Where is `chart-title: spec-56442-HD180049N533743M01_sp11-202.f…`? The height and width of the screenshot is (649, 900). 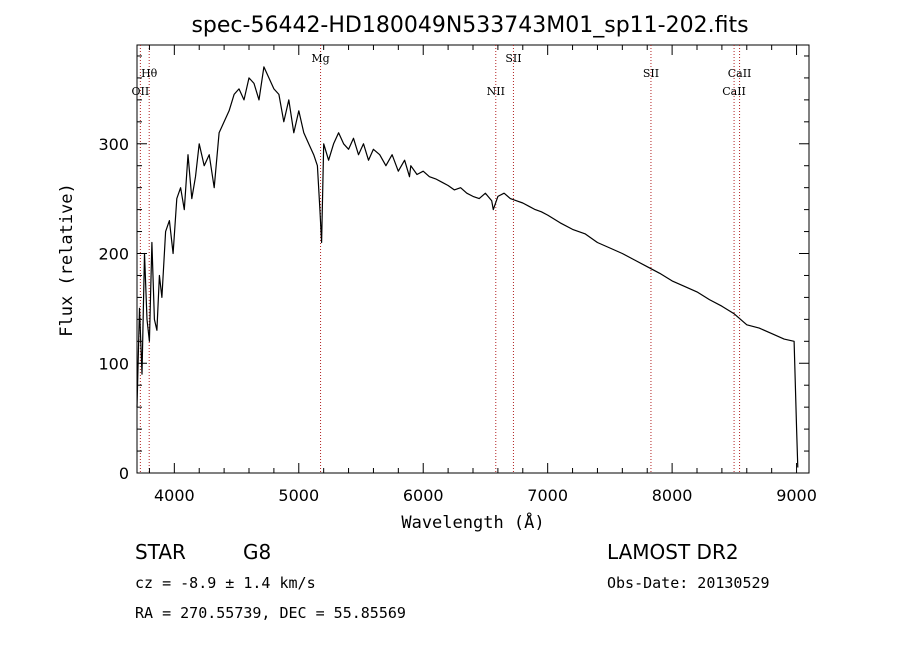 chart-title: spec-56442-HD180049N533743M01_sp11-202.f… is located at coordinates (469, 25).